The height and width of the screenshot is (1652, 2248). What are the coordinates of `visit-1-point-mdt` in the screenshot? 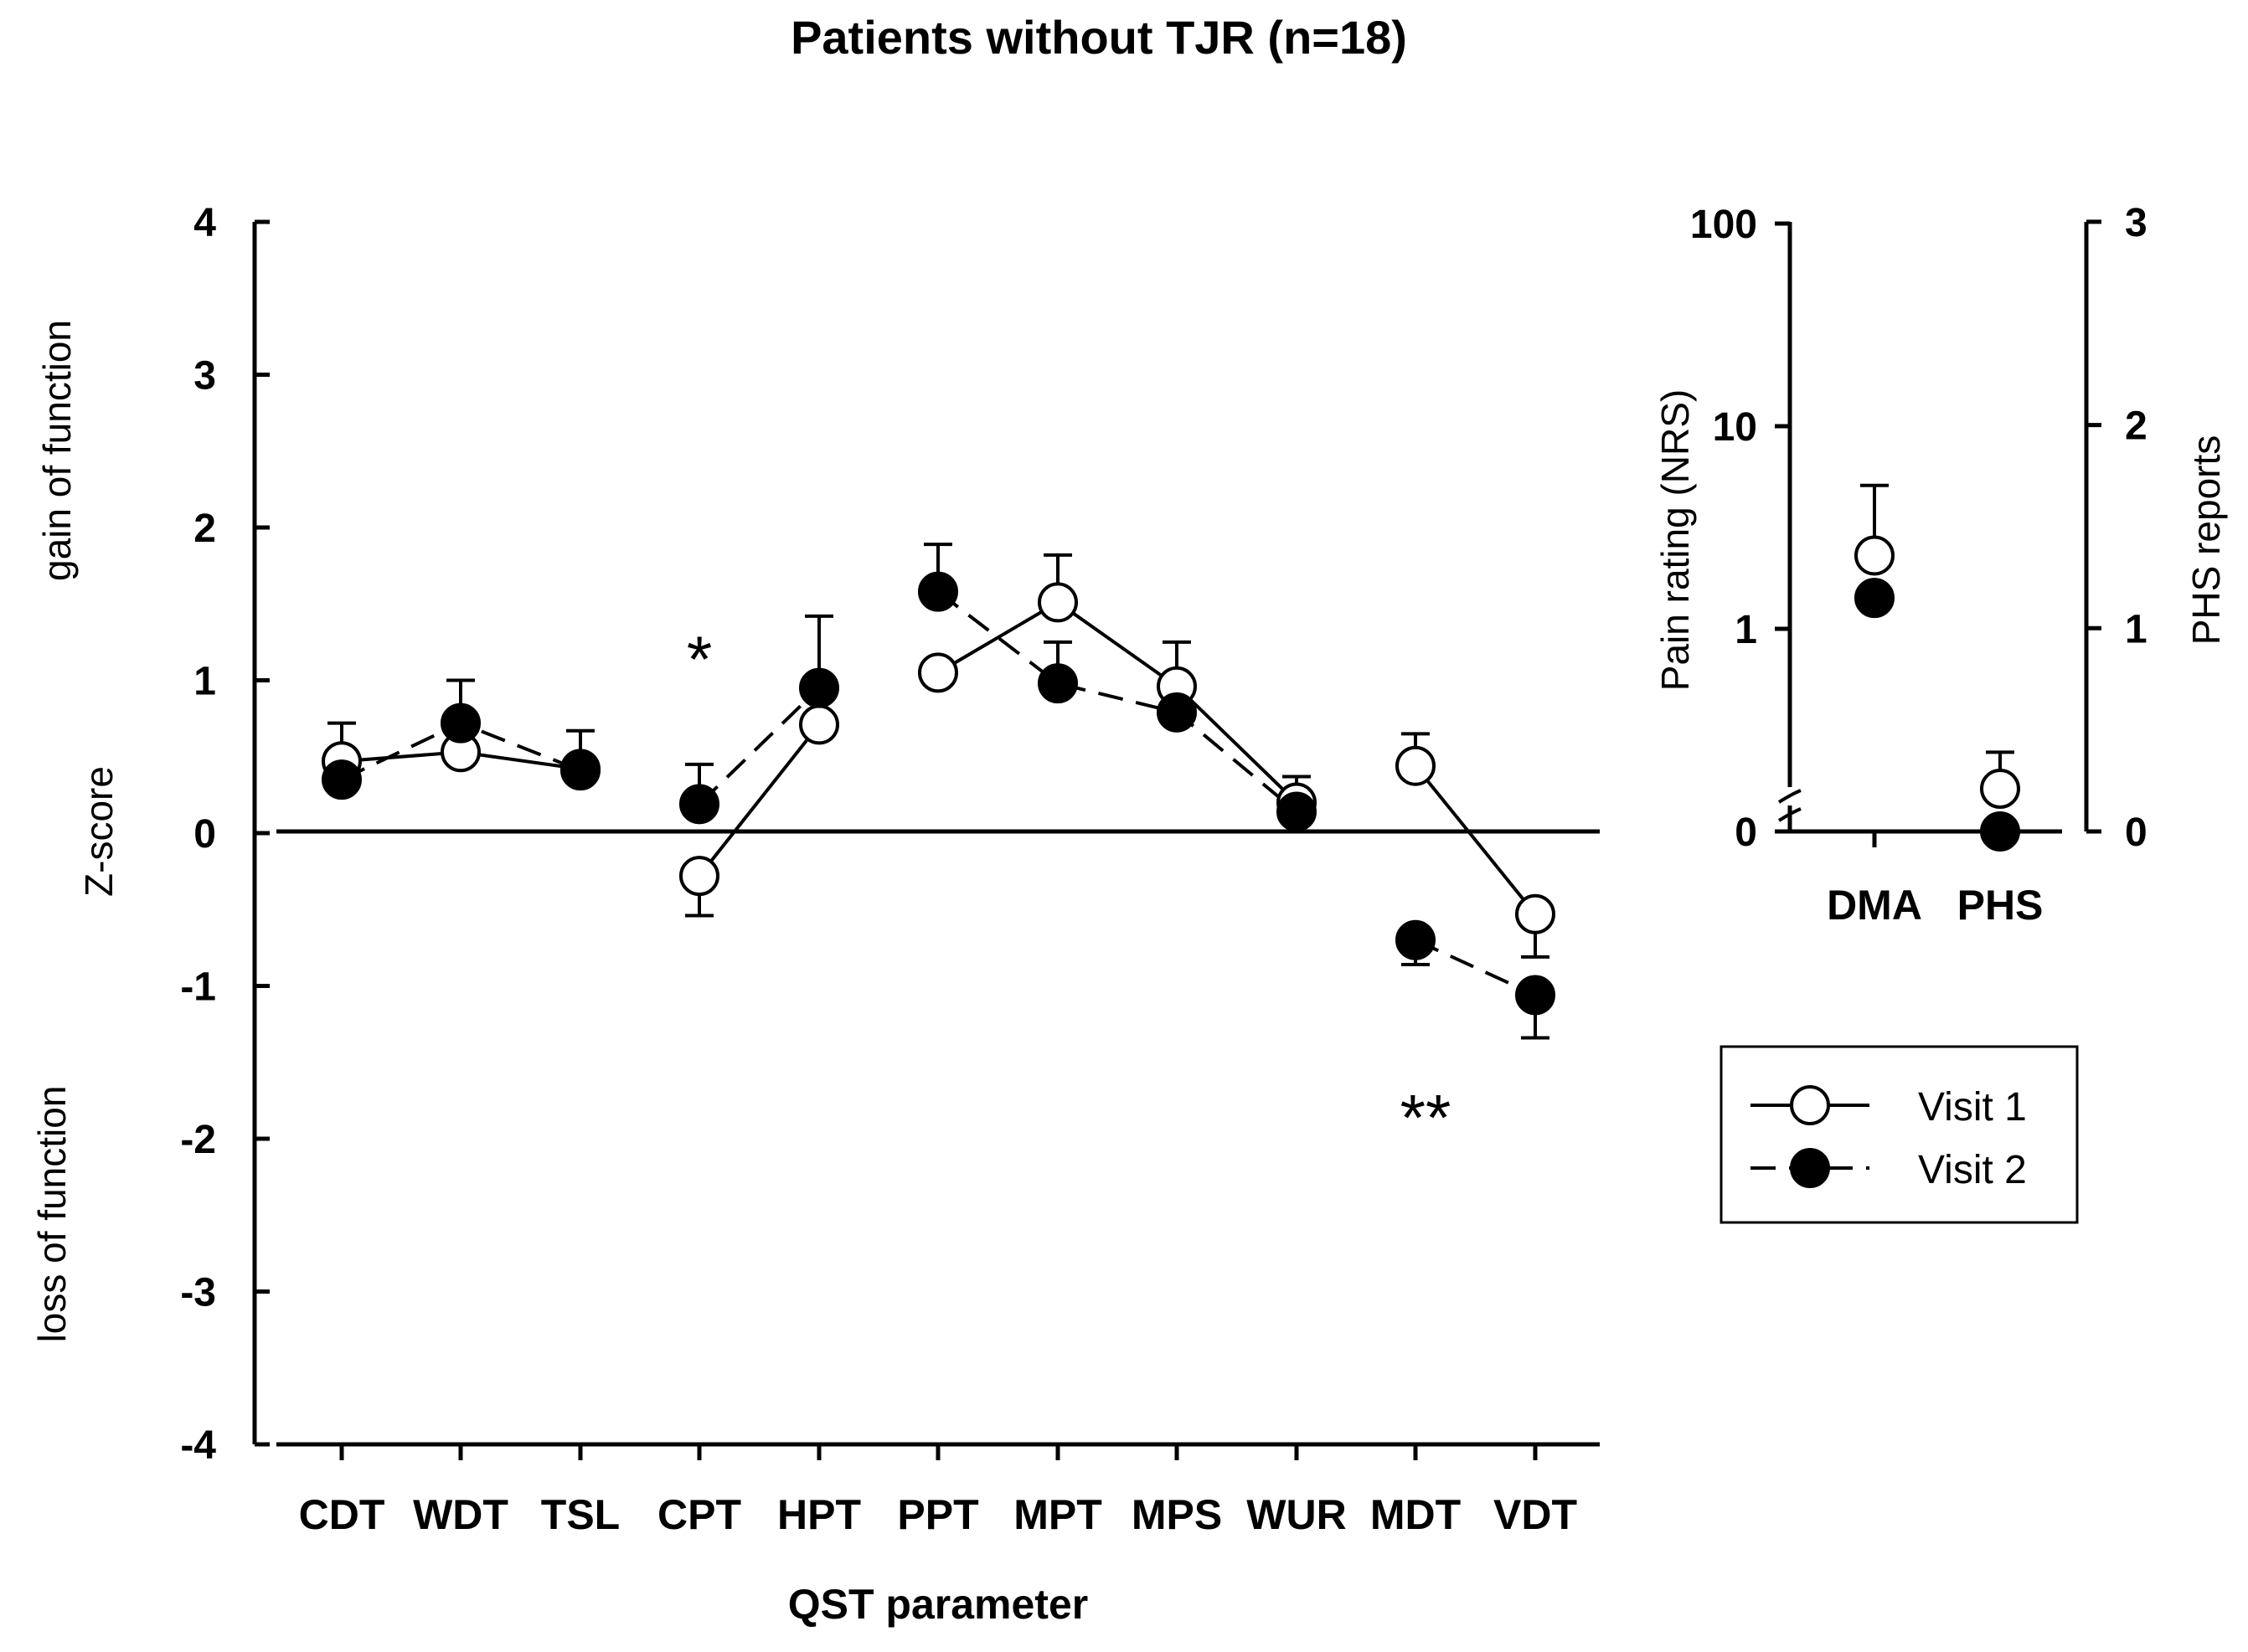 It's located at (1416, 765).